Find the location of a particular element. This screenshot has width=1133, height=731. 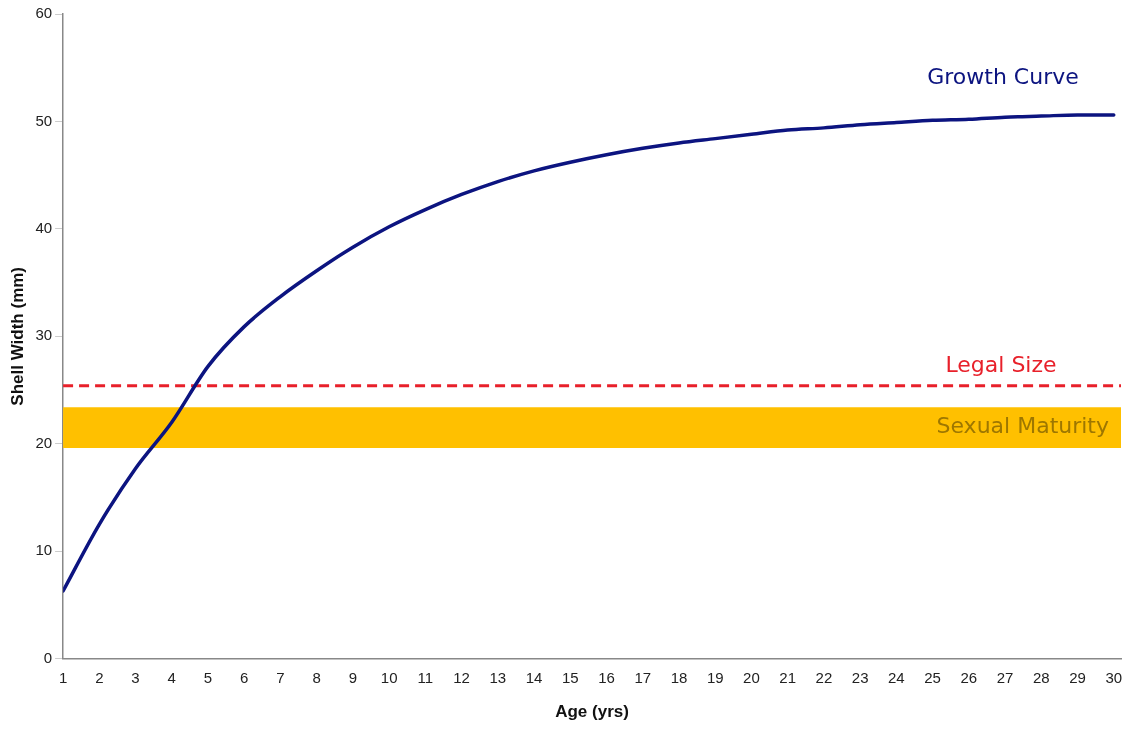

series-label: Growth Curve is located at coordinates (1003, 76).